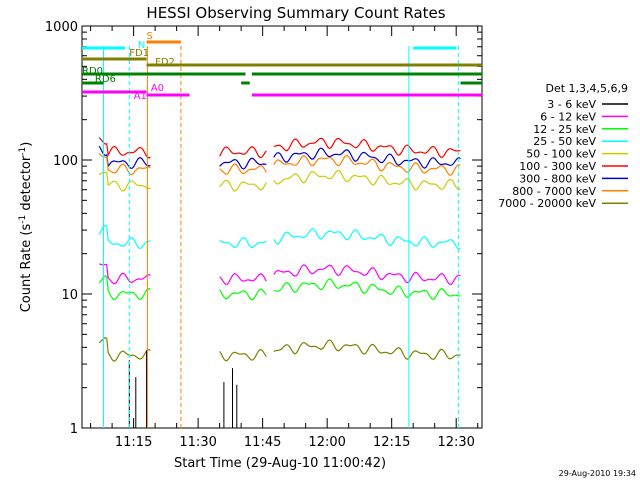  I want to click on y-tick-label: 10, so click(69, 295).